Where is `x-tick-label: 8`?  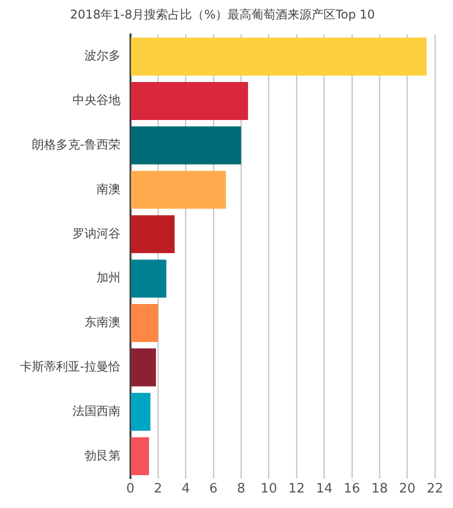 x-tick-label: 8 is located at coordinates (241, 489).